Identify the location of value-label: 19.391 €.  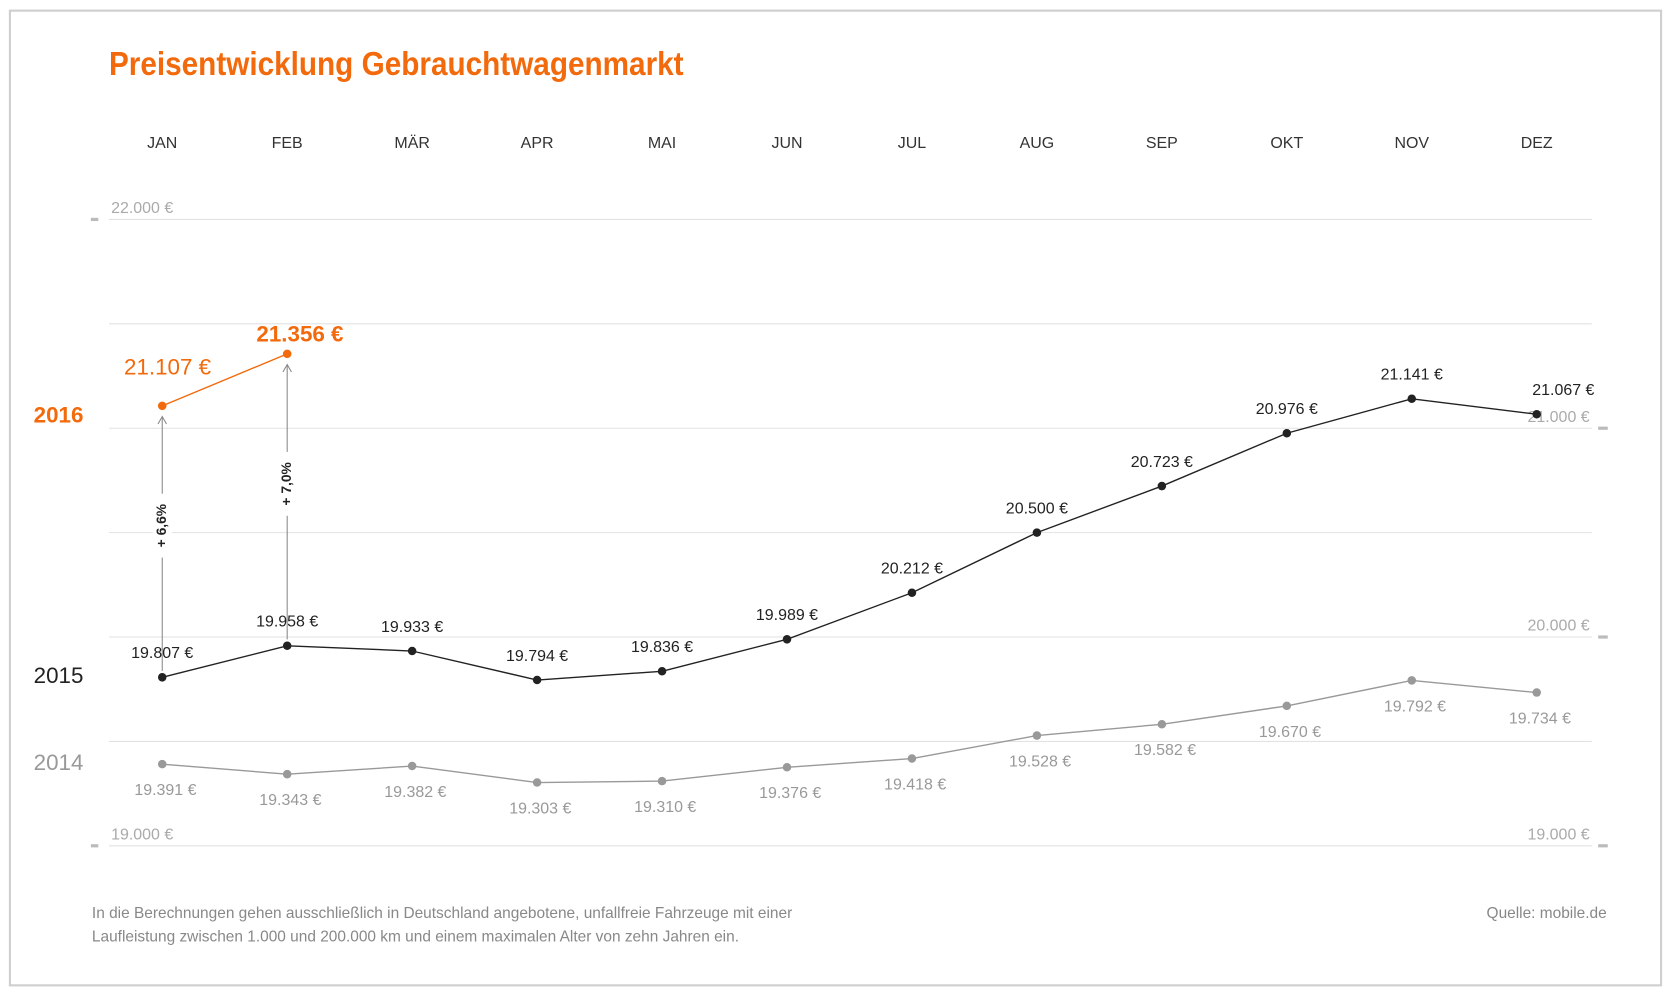
(165, 790).